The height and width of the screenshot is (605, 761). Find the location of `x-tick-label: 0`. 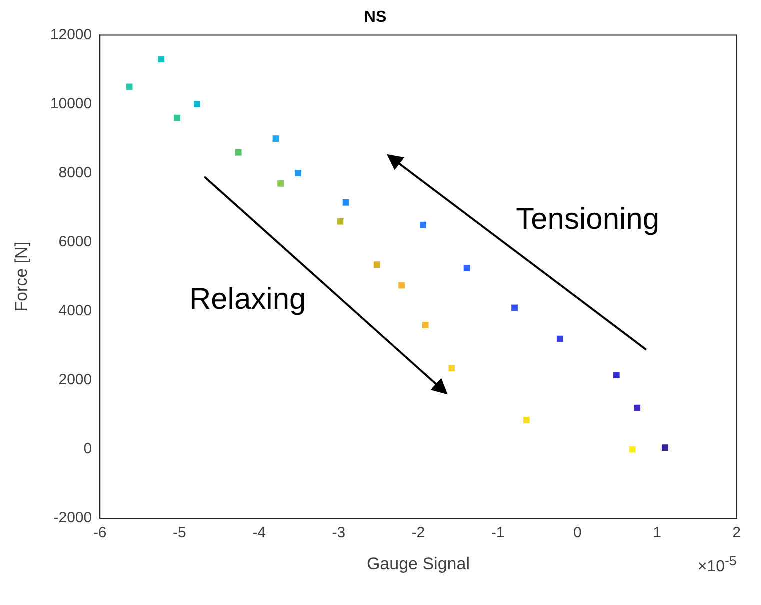

x-tick-label: 0 is located at coordinates (577, 533).